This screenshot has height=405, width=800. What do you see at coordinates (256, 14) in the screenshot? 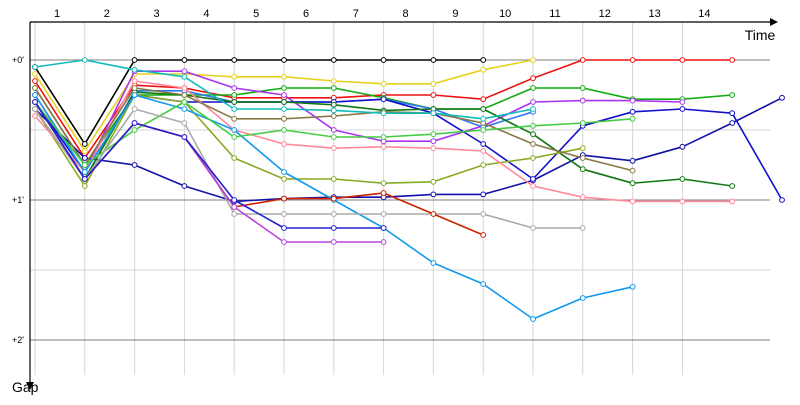
I see `lap-tick-label-5: 5` at bounding box center [256, 14].